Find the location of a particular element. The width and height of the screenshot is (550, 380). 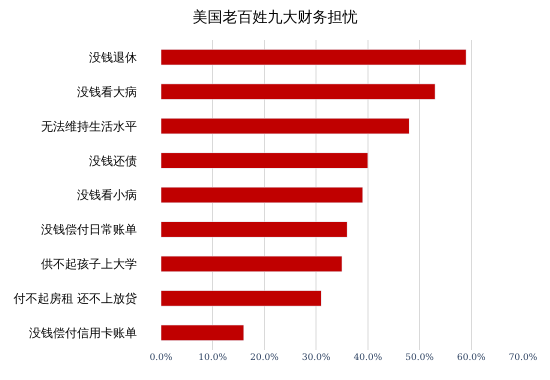

y-tick-label: 没钱偿付日常账单 is located at coordinates (100, 229).